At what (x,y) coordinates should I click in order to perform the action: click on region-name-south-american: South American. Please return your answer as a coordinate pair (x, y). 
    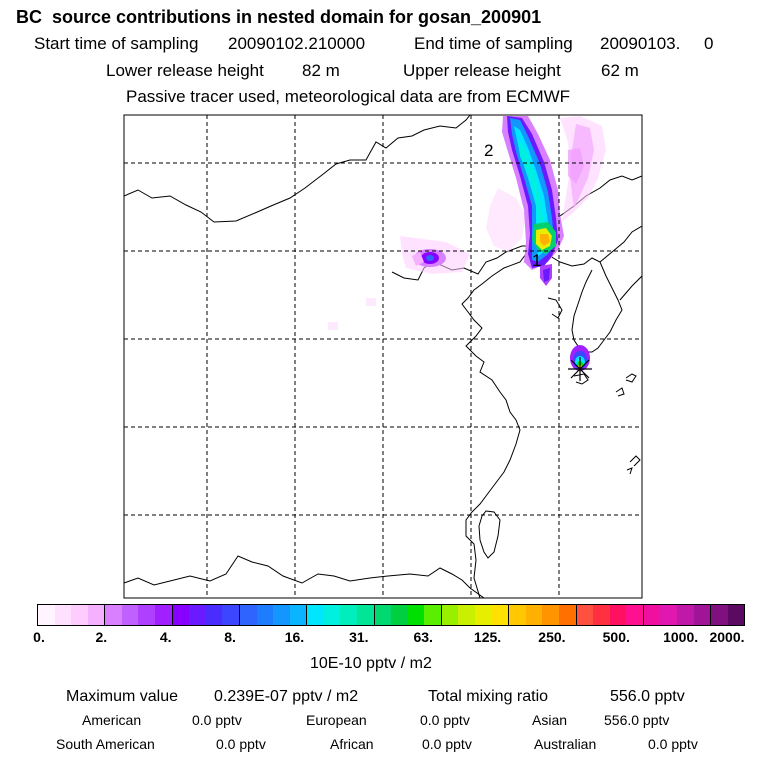
    Looking at the image, I should click on (105, 744).